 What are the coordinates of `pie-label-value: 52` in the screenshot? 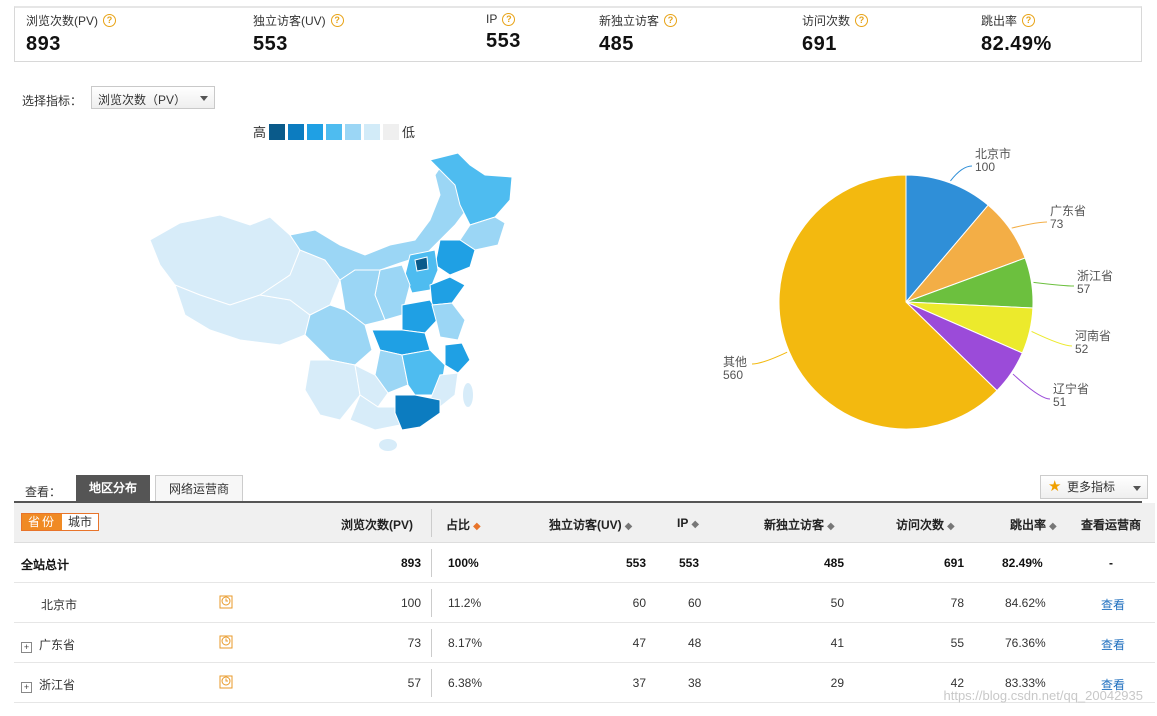 It's located at (1082, 349).